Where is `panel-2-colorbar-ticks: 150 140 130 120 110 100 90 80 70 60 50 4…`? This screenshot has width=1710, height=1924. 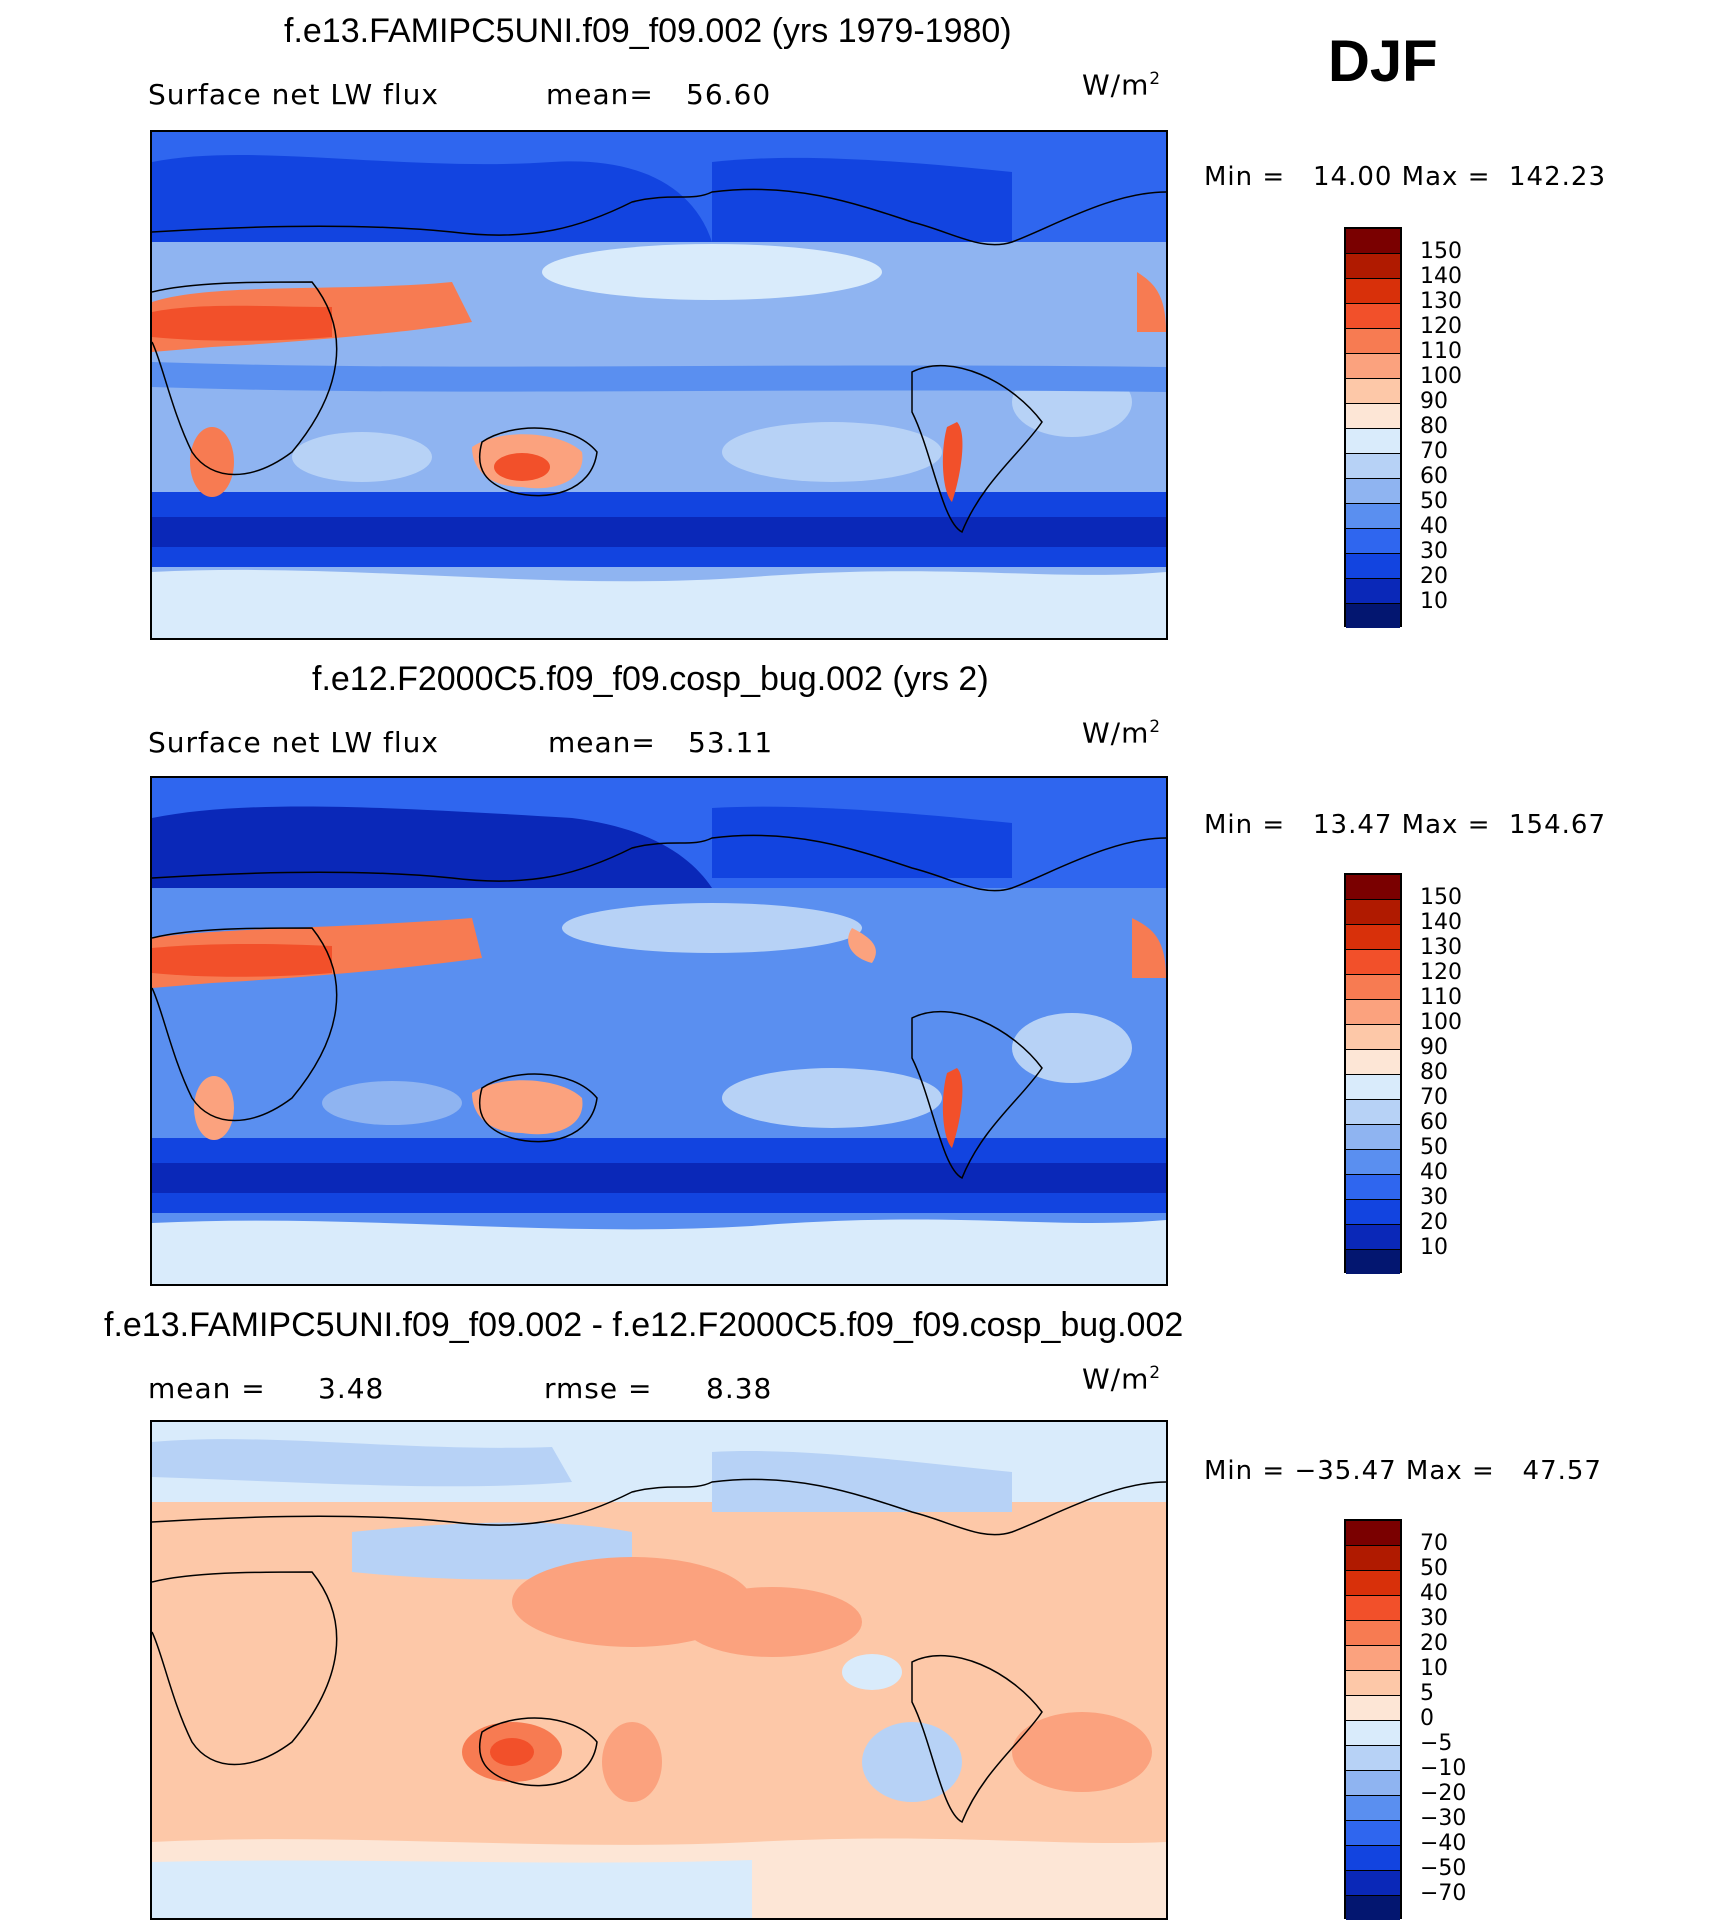
panel-2-colorbar-ticks: 150 140 130 120 110 100 90 80 70 60 50 4… is located at coordinates (1460, 962).